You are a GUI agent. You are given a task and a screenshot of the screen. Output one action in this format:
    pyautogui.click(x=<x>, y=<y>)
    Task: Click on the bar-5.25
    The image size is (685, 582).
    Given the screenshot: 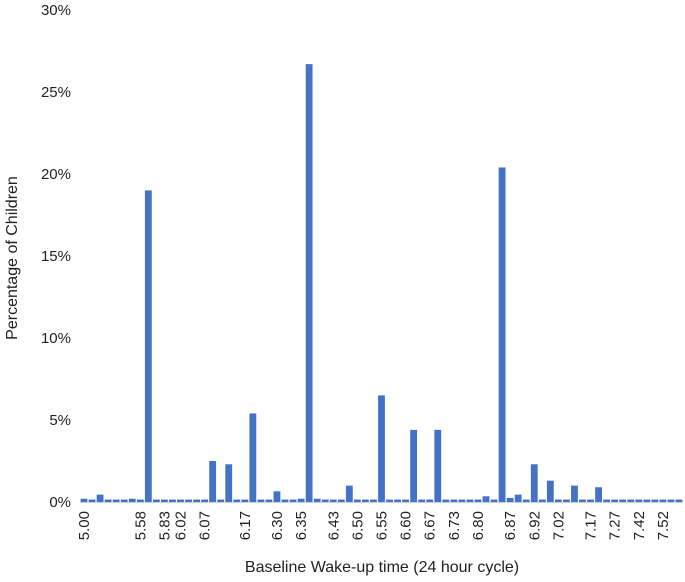 What is the action you would take?
    pyautogui.click(x=108, y=500)
    